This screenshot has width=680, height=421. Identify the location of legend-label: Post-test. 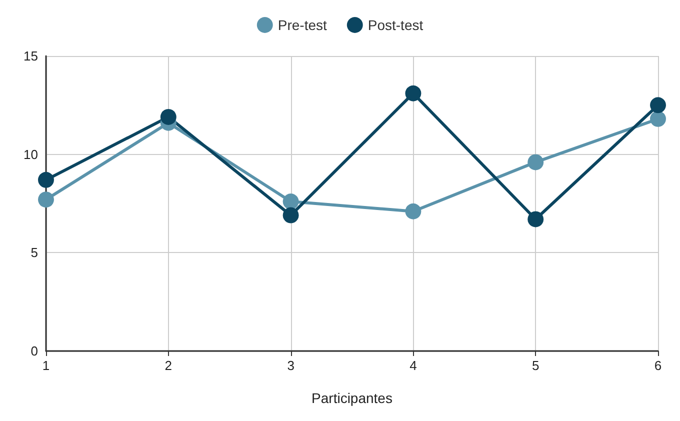
(396, 25).